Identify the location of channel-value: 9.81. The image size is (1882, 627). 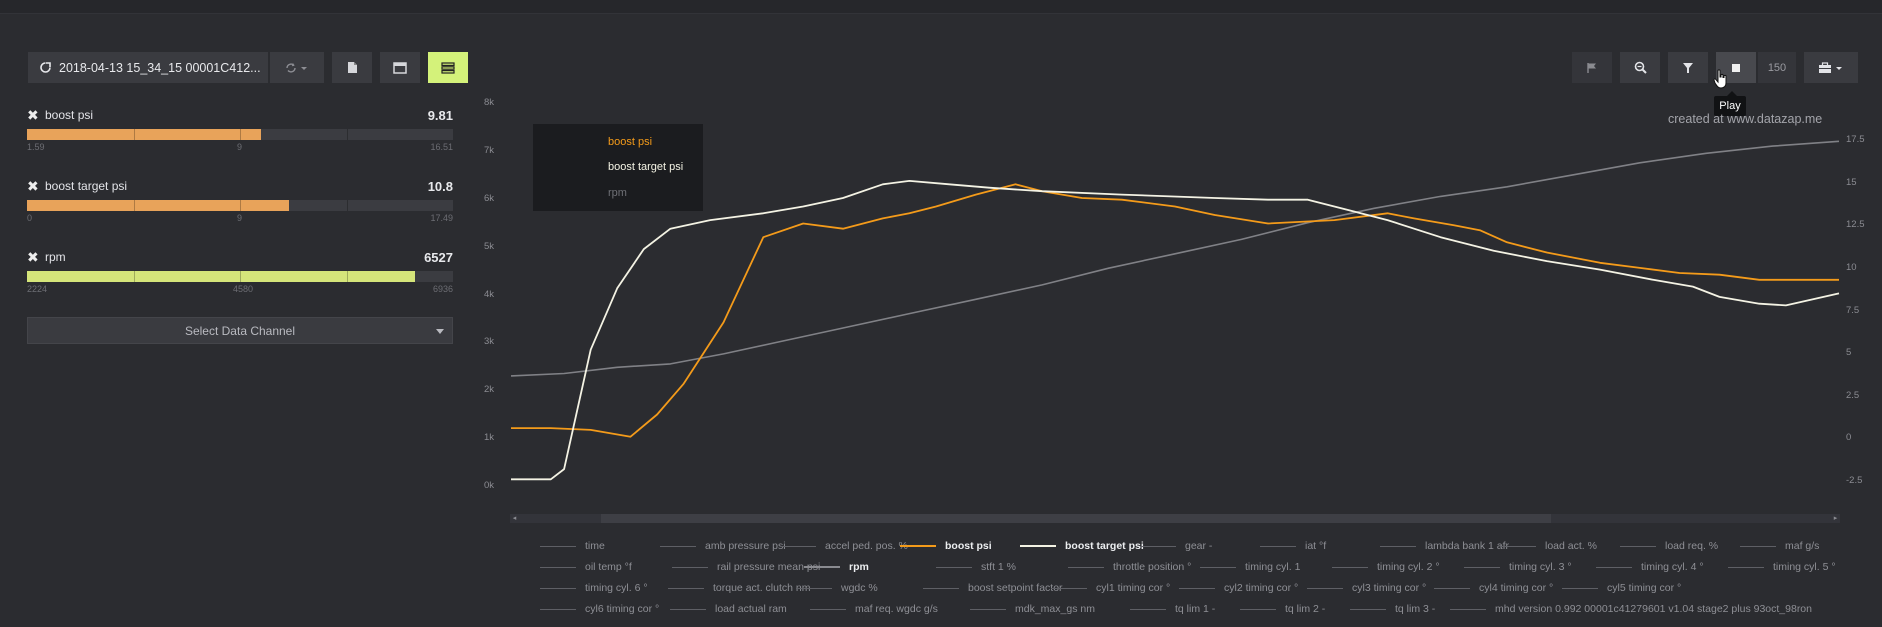
(440, 115).